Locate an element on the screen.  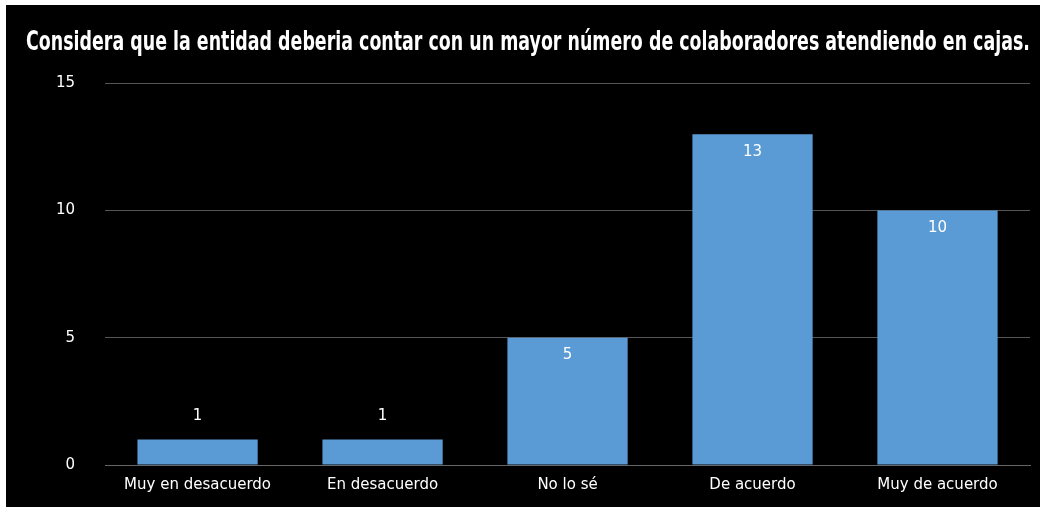
data-label: 5 is located at coordinates (567, 354).